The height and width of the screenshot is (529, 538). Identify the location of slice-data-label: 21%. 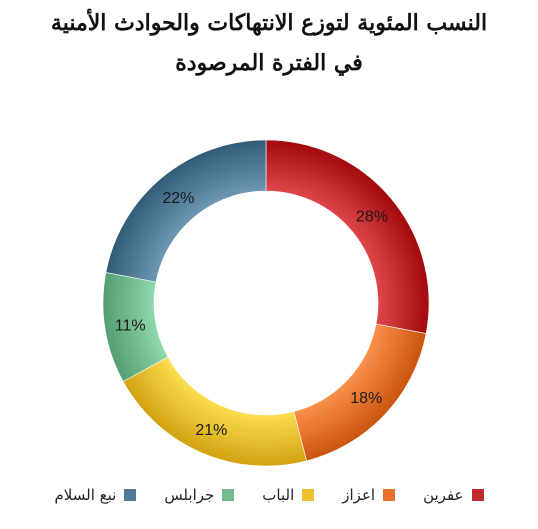
(211, 430).